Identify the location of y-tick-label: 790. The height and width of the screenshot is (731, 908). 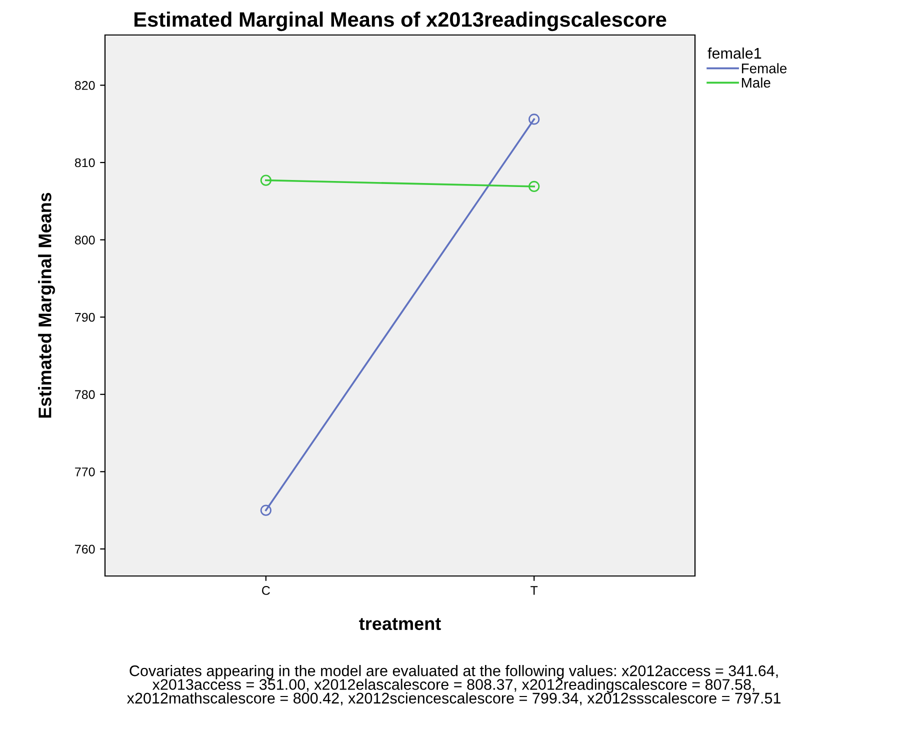
(85, 317).